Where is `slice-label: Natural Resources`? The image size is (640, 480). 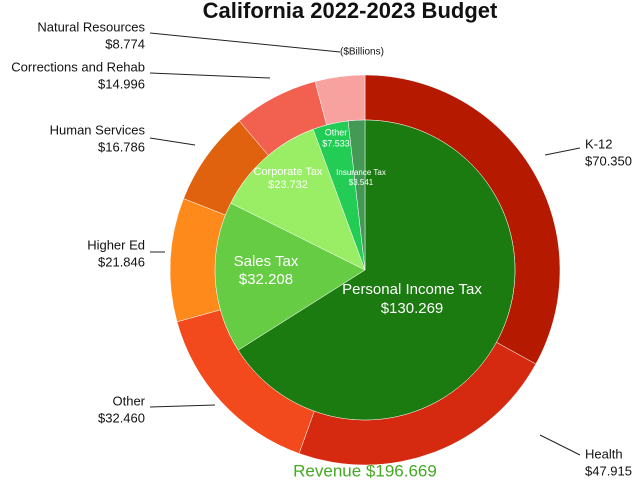
slice-label: Natural Resources is located at coordinates (91, 26).